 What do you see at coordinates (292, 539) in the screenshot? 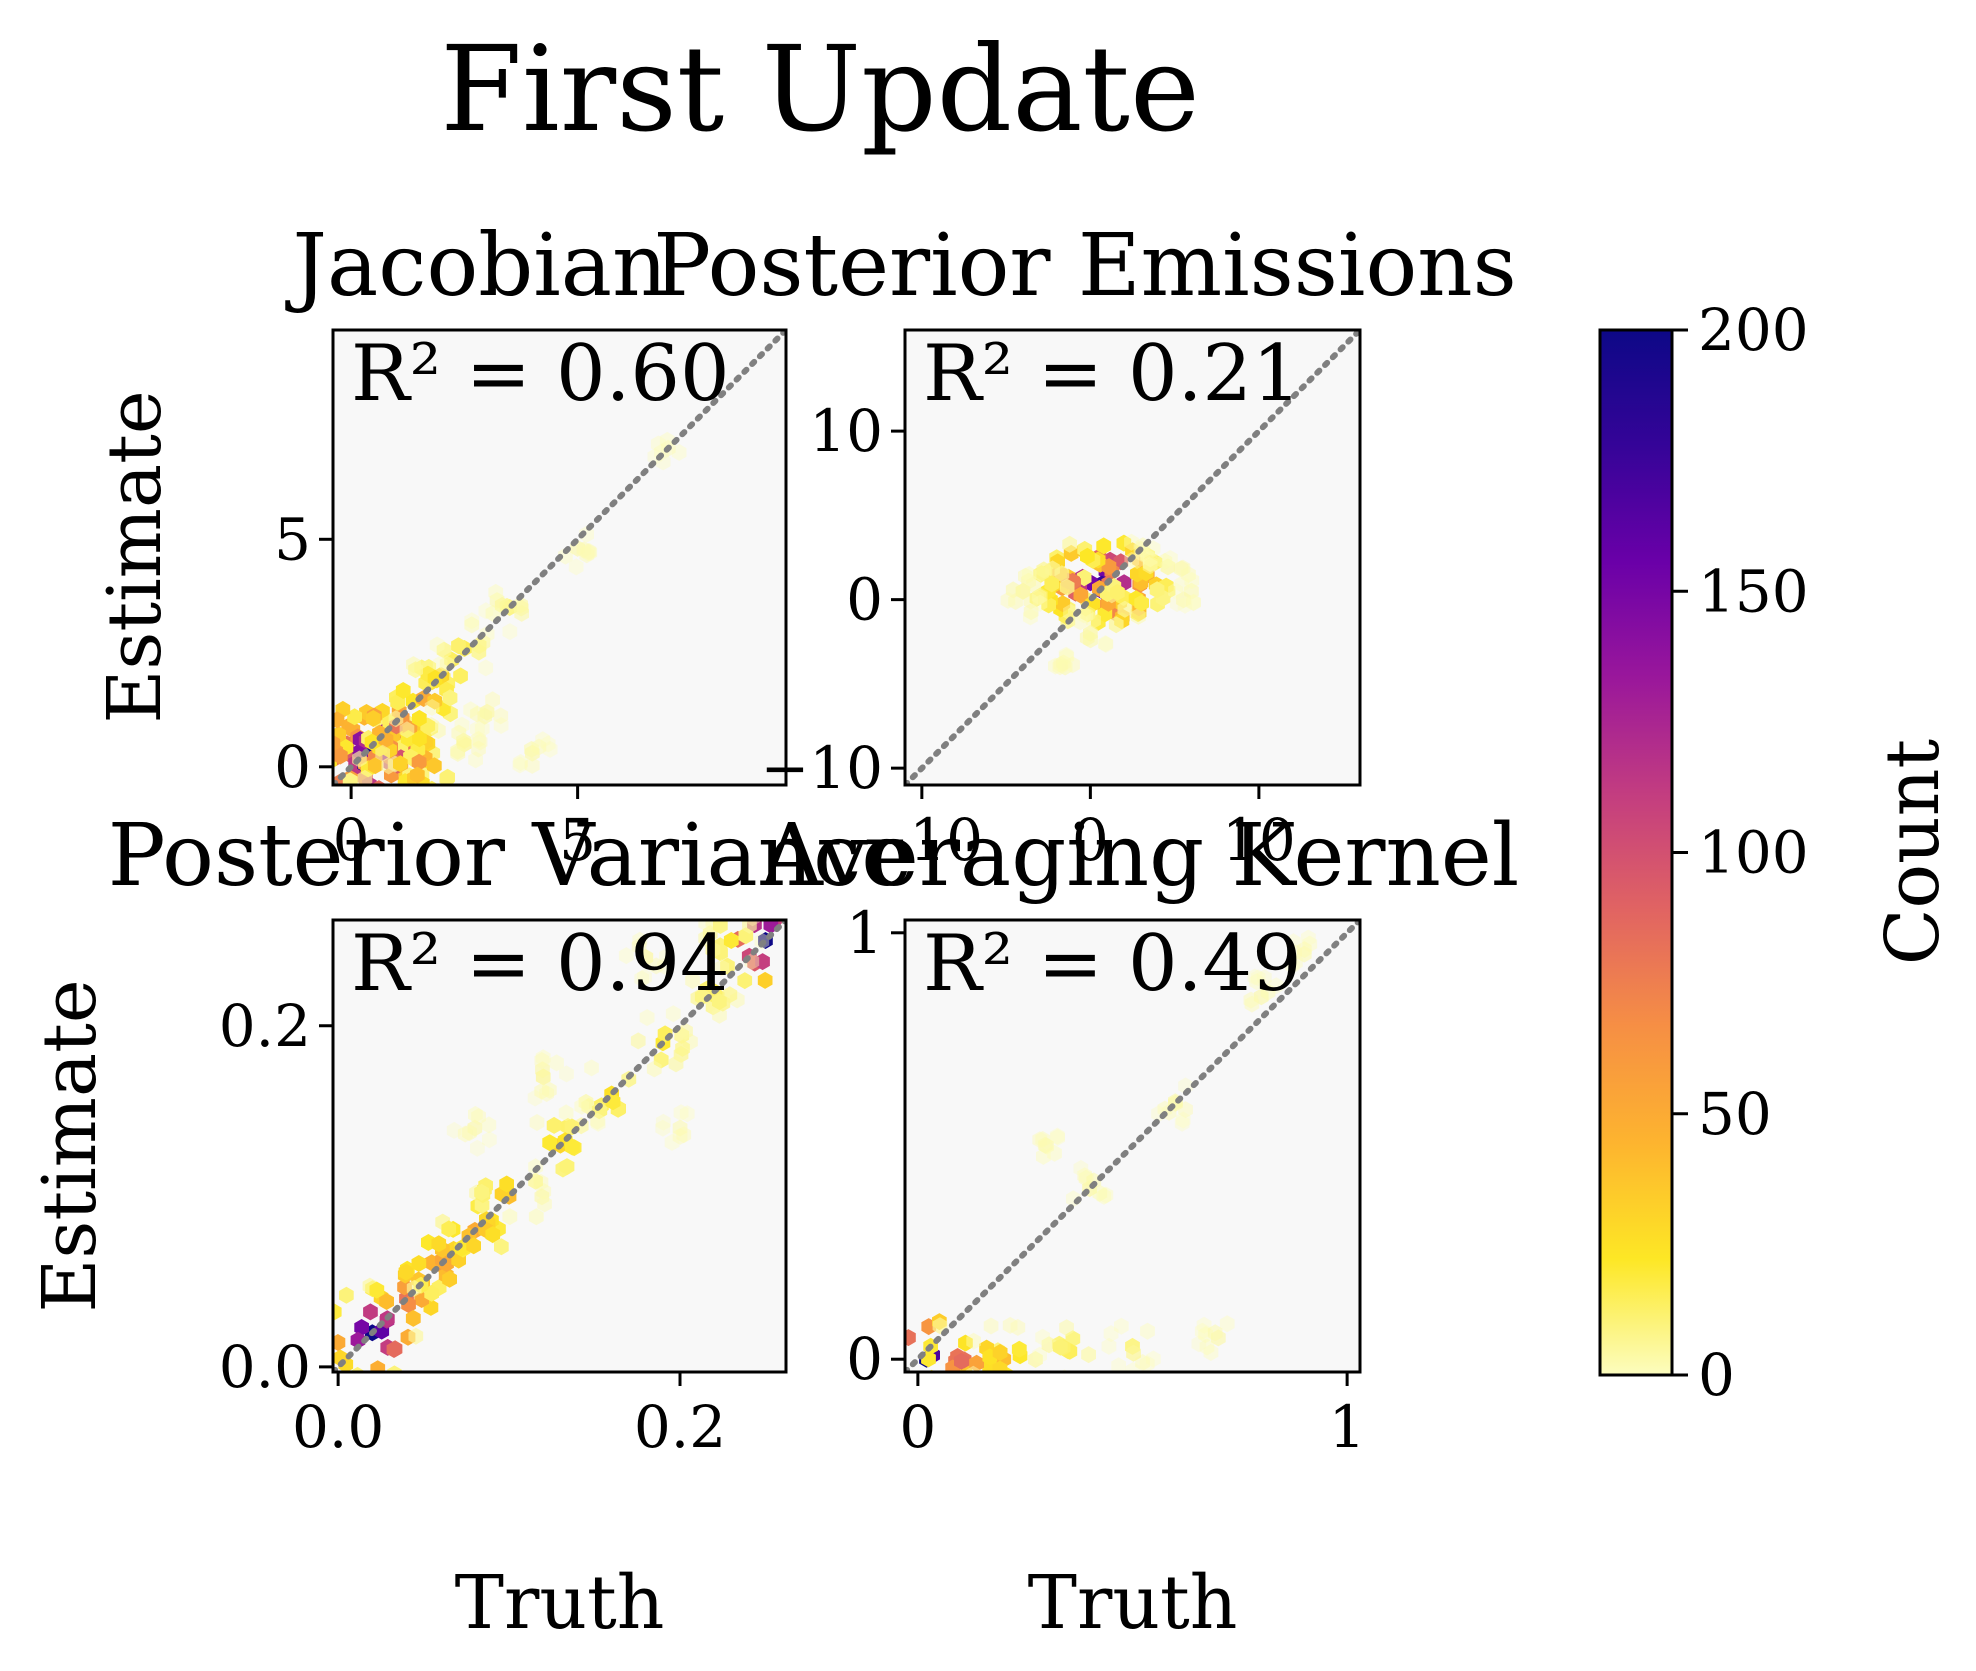
I see `y-tick-label: 5` at bounding box center [292, 539].